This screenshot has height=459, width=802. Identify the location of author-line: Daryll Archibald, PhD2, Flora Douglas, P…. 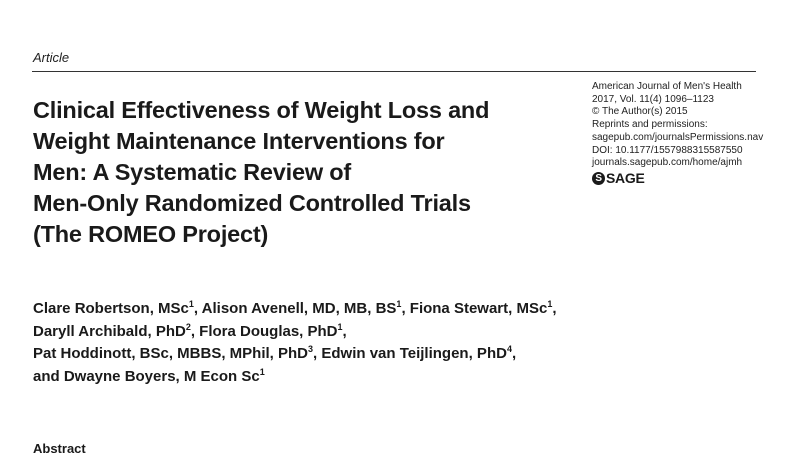
(403, 332).